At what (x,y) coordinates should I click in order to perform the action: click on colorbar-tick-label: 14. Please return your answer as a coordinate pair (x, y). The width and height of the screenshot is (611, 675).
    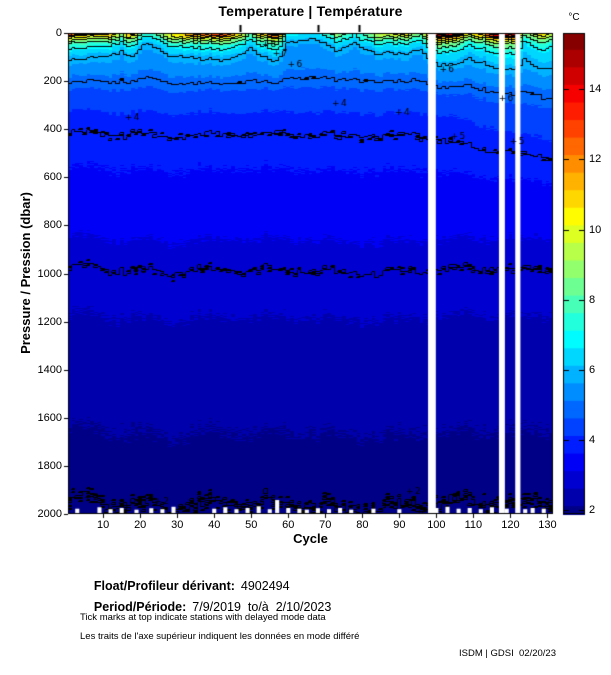
    Looking at the image, I should click on (595, 89).